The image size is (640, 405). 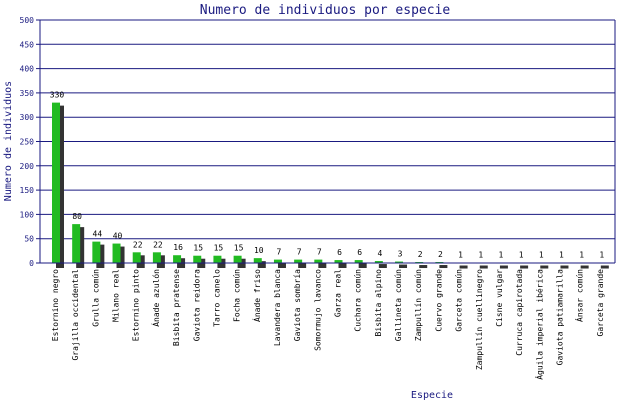 What do you see at coordinates (338, 293) in the screenshot?
I see `category-label-14: Garza real` at bounding box center [338, 293].